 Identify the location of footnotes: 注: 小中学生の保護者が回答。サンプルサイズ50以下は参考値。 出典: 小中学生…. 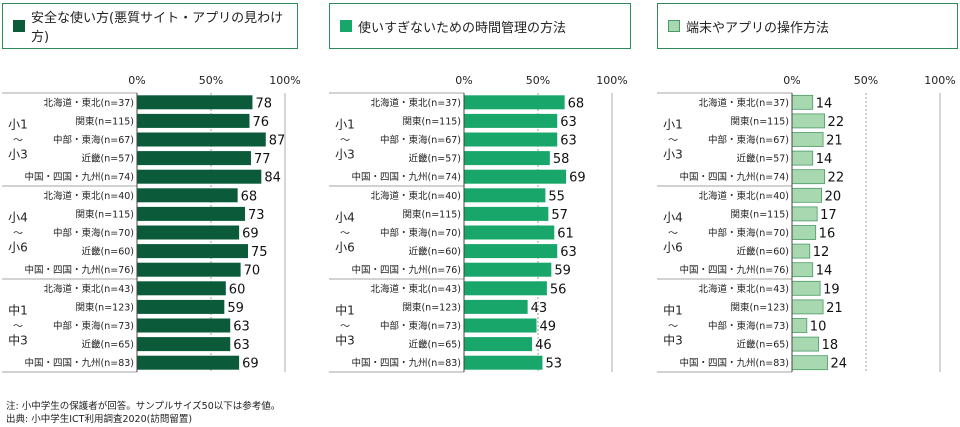
(143, 413).